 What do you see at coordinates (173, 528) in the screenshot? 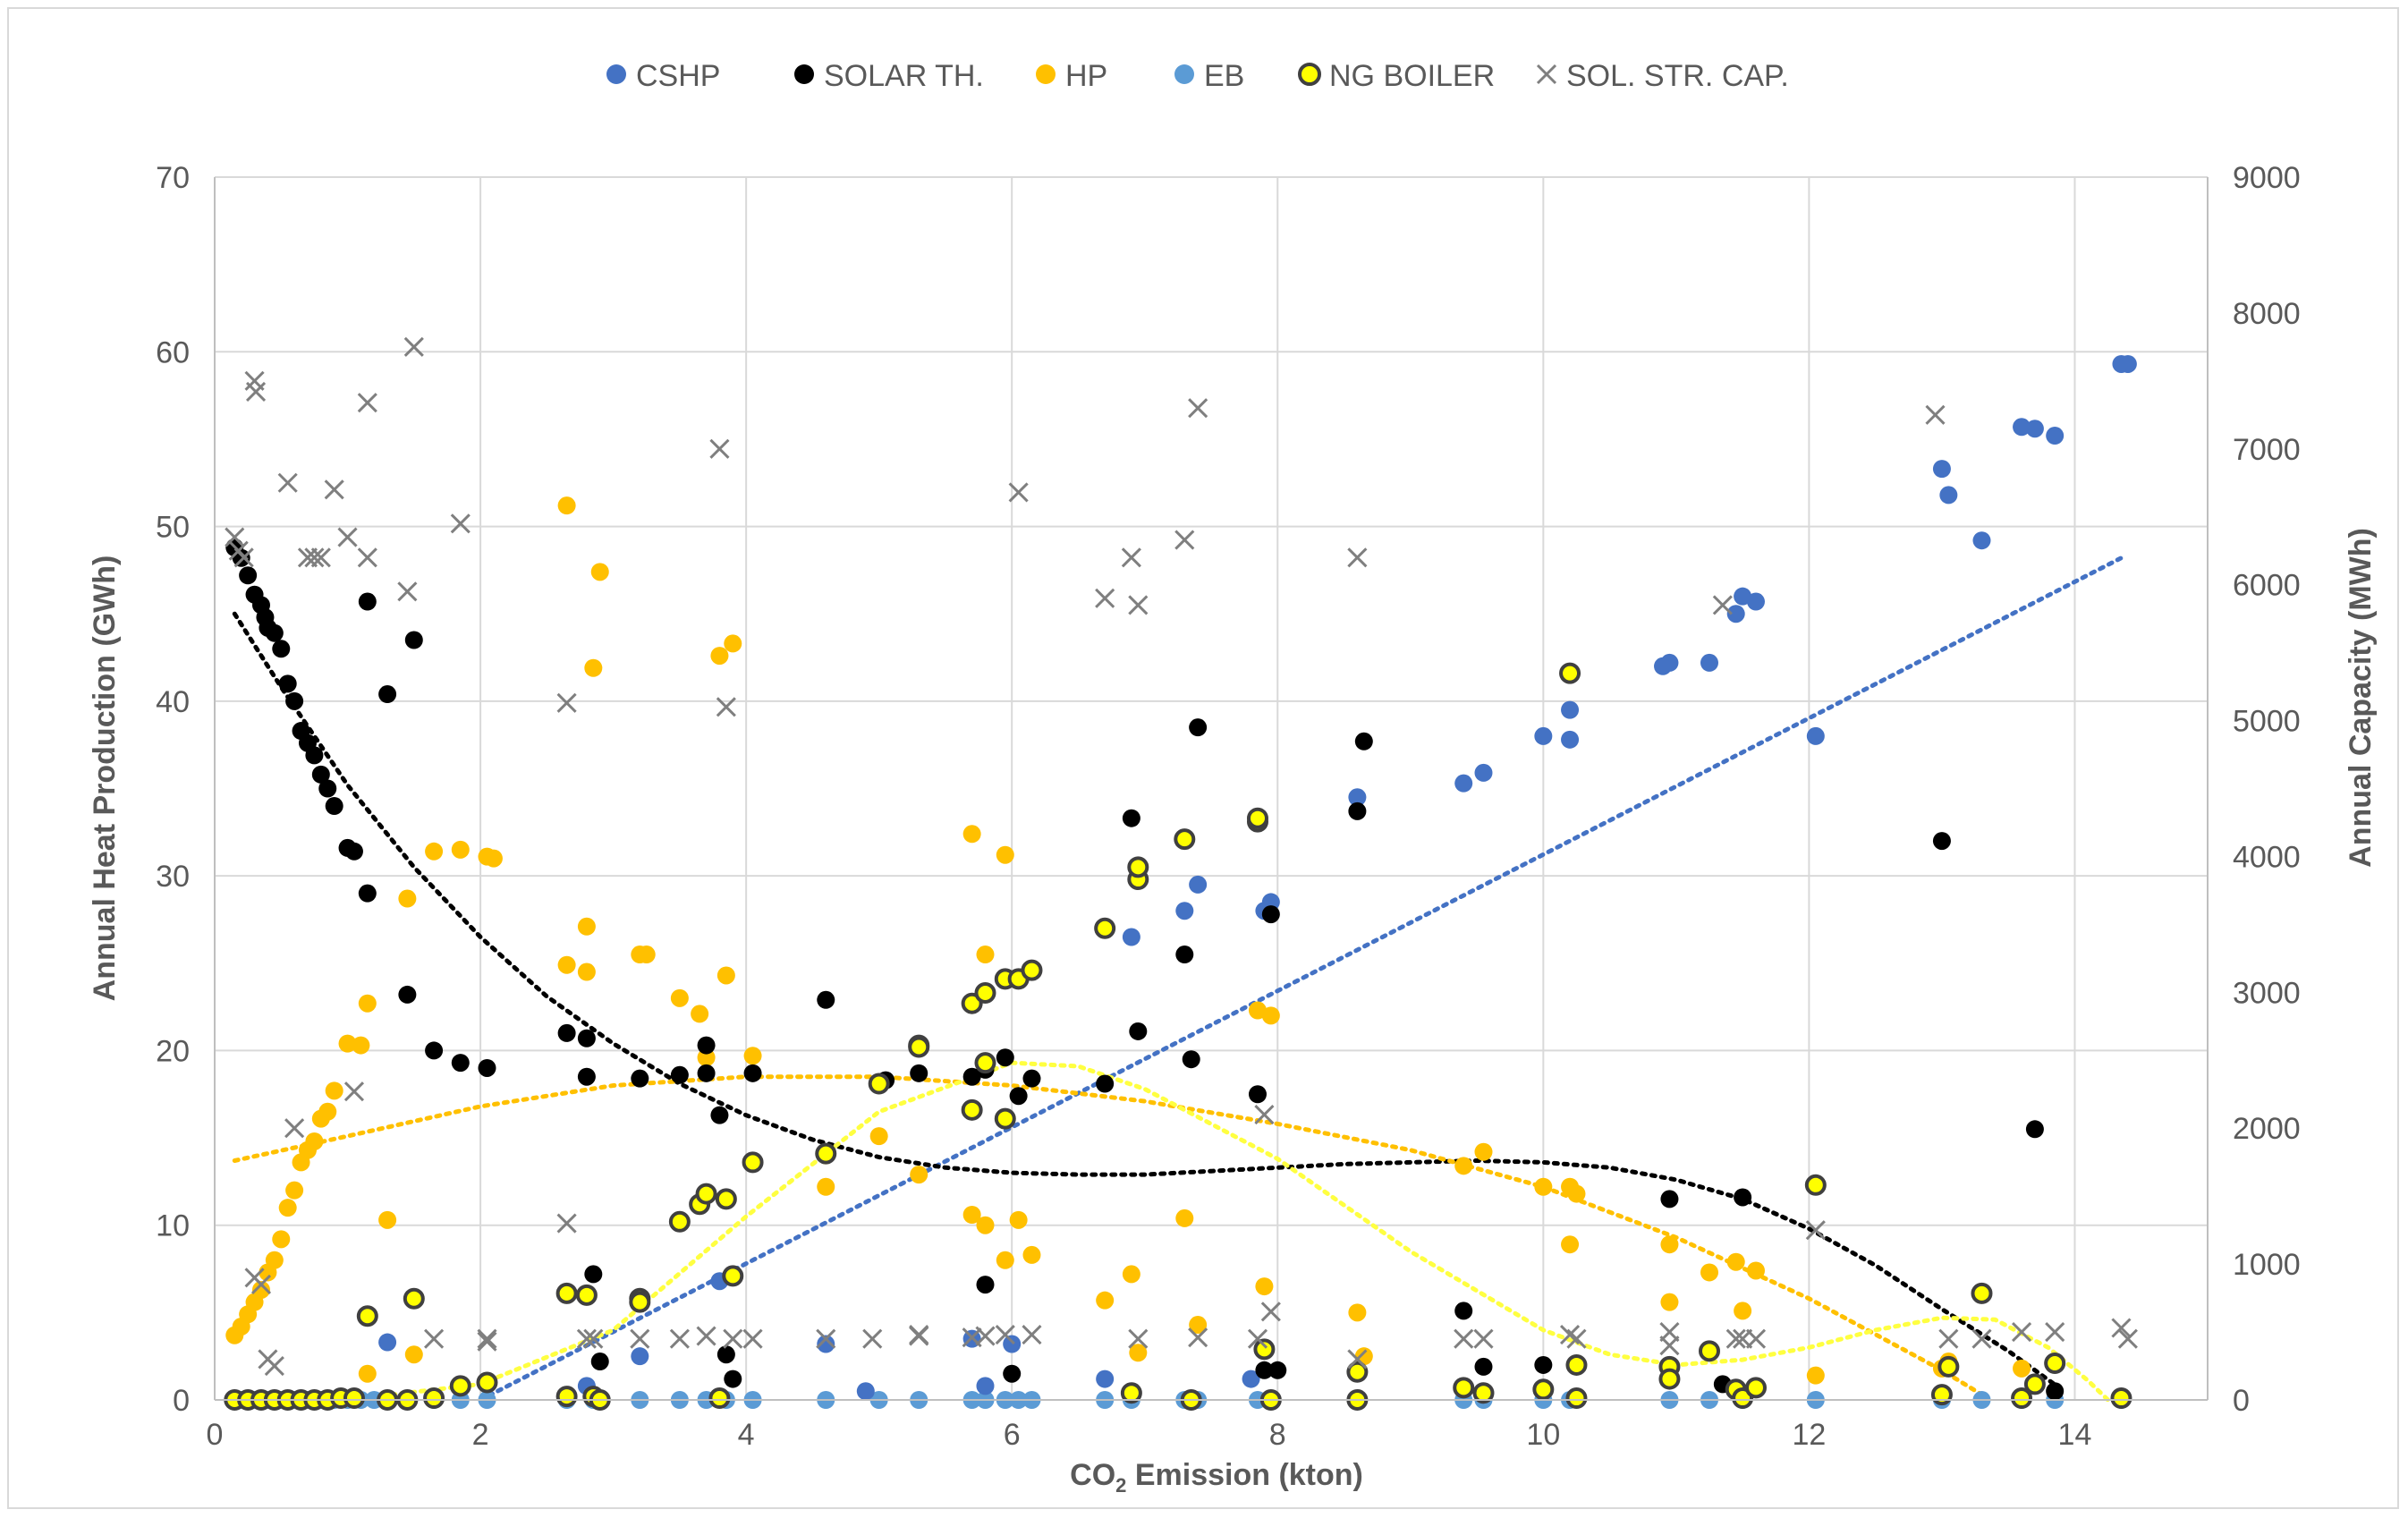
I see `y-tick-label: 50` at bounding box center [173, 528].